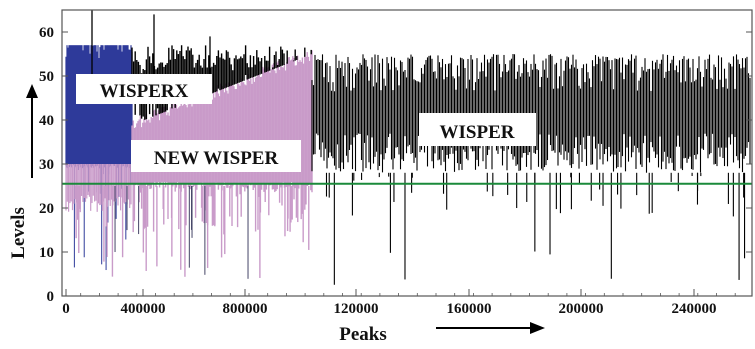  What do you see at coordinates (46, 165) in the screenshot?
I see `y-tick-label: 30` at bounding box center [46, 165].